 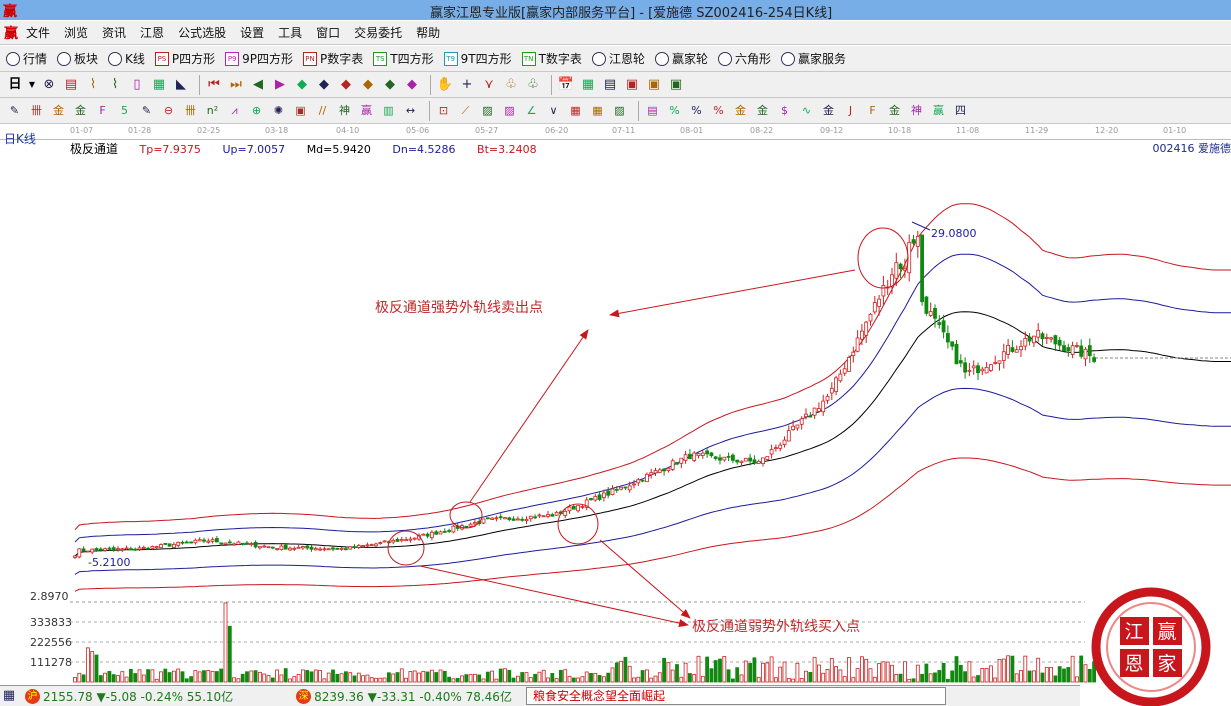 I want to click on drawing-tool-icon: ⟋, so click(x=465, y=110).